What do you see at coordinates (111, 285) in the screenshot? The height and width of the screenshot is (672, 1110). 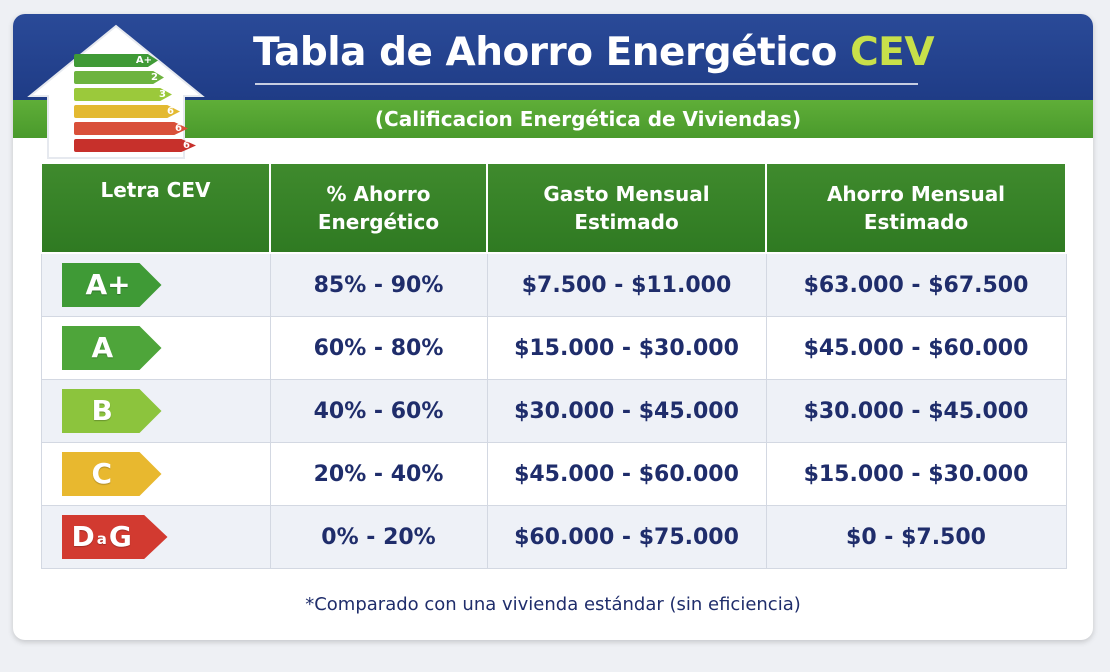 I see `rating-arrow-a-plus: A+` at bounding box center [111, 285].